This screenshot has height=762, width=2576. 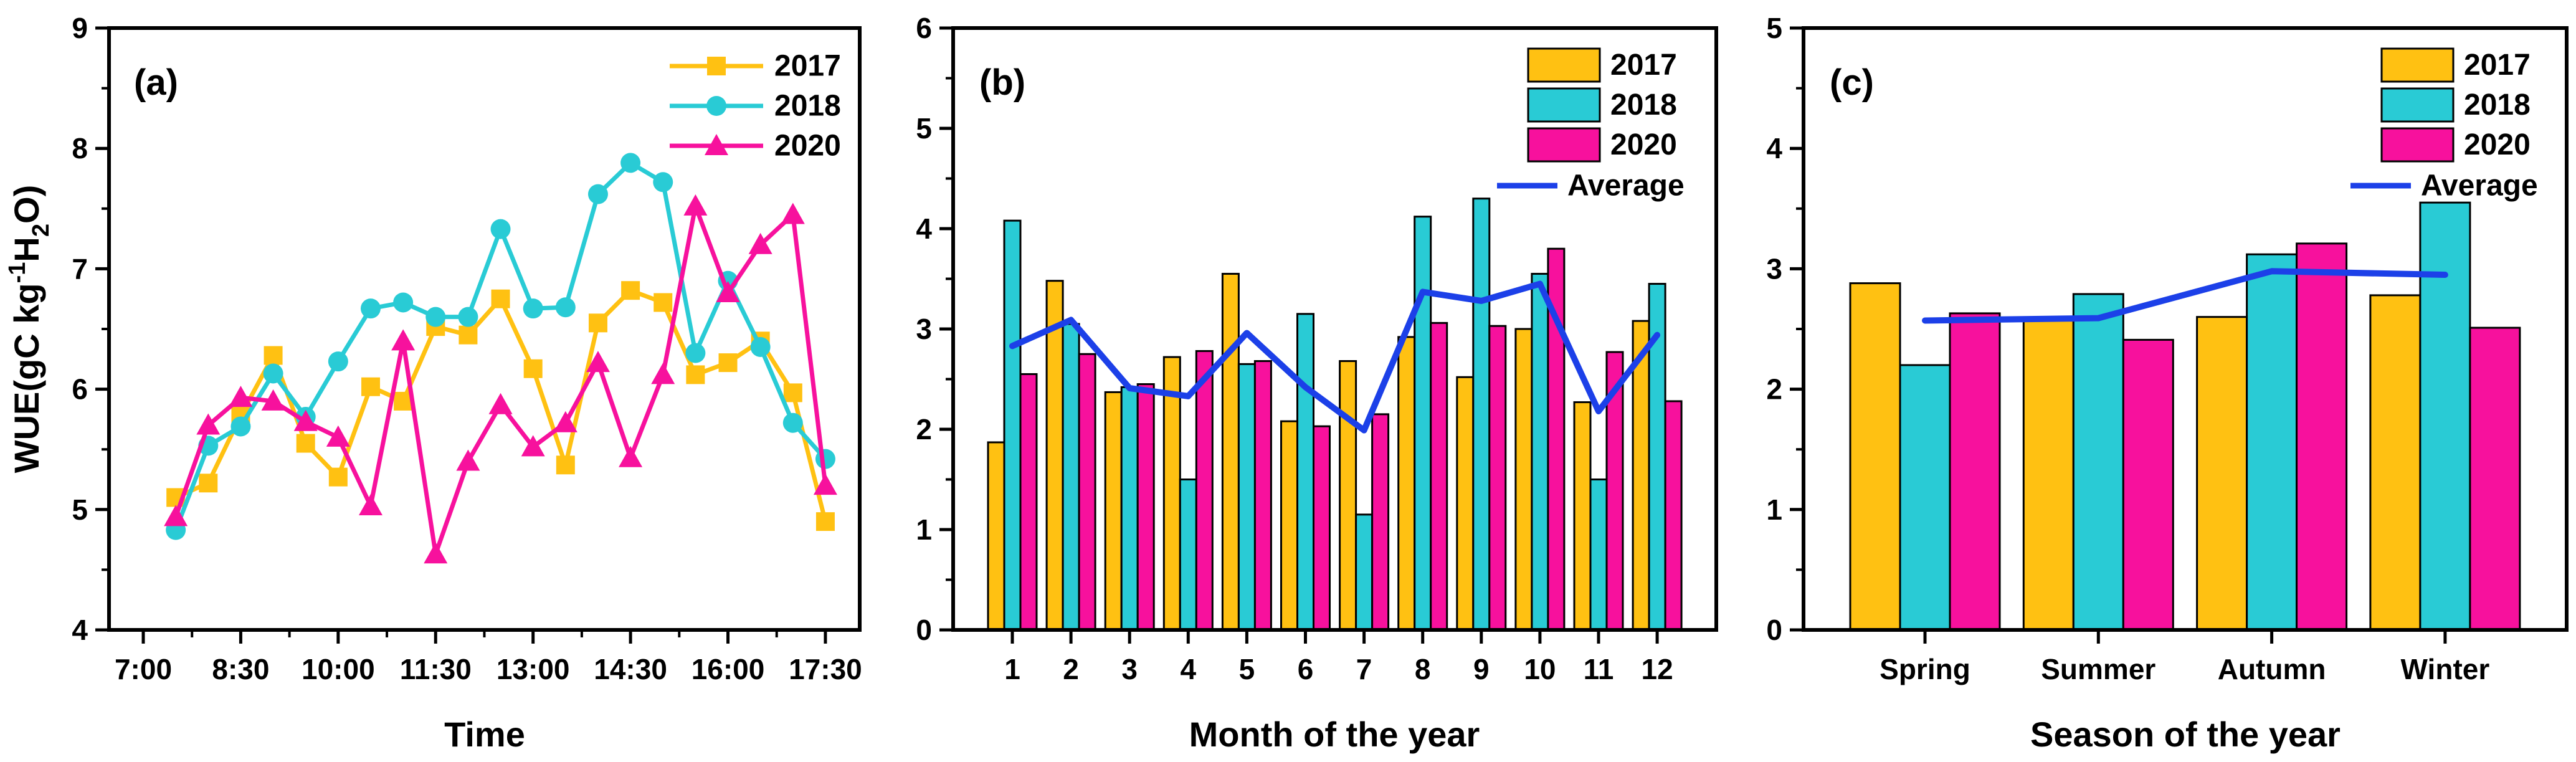 What do you see at coordinates (1423, 423) in the screenshot?
I see `bar-8-2018` at bounding box center [1423, 423].